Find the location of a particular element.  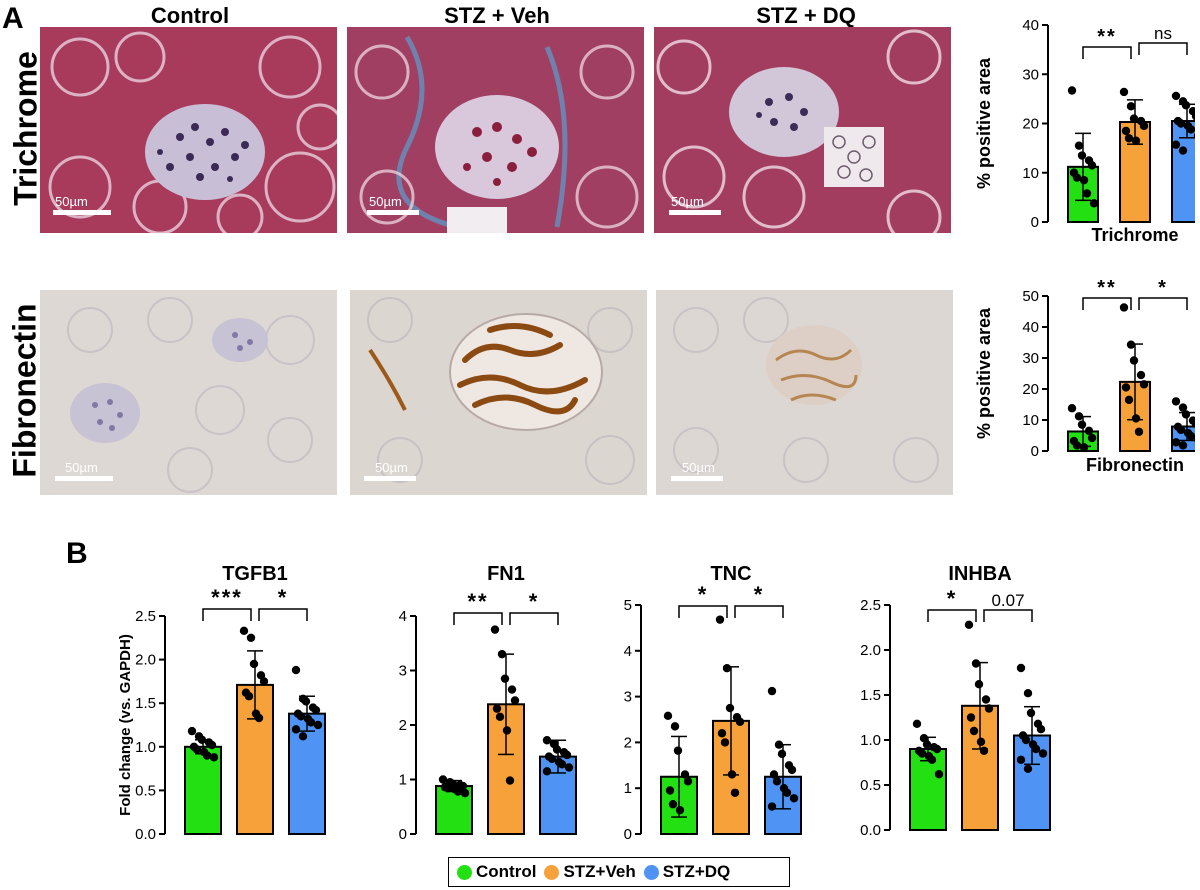

bar-stz-dq is located at coordinates (1183, 171).